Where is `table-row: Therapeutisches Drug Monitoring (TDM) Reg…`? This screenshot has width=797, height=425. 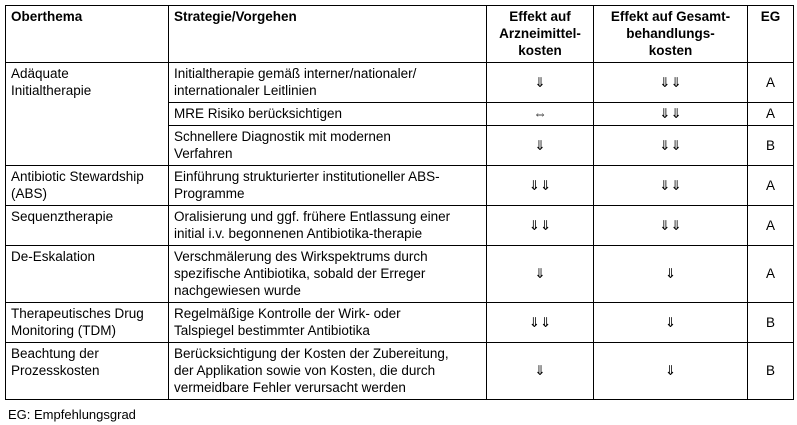
table-row: Therapeutisches Drug Monitoring (TDM) Reg… is located at coordinates (399, 322).